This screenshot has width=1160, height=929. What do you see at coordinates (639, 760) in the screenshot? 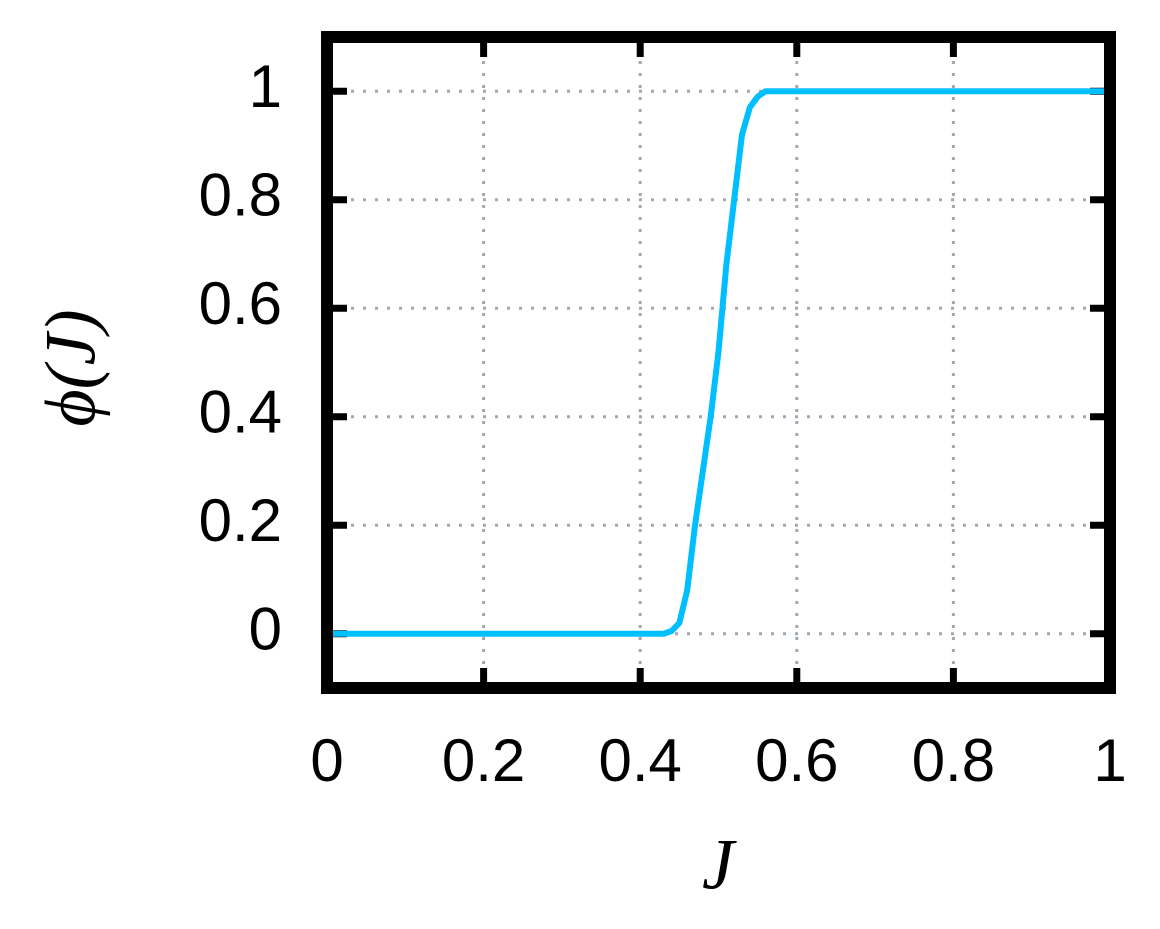
I see `x-tick-label: 0.4` at bounding box center [639, 760].